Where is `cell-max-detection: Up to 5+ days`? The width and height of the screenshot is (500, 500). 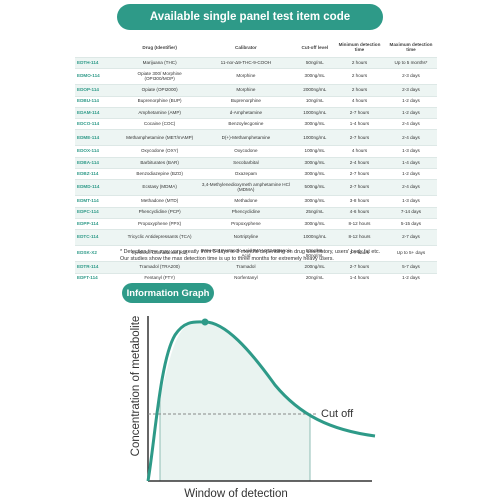
cell-max-detection: Up to 5+ days is located at coordinates (410, 253).